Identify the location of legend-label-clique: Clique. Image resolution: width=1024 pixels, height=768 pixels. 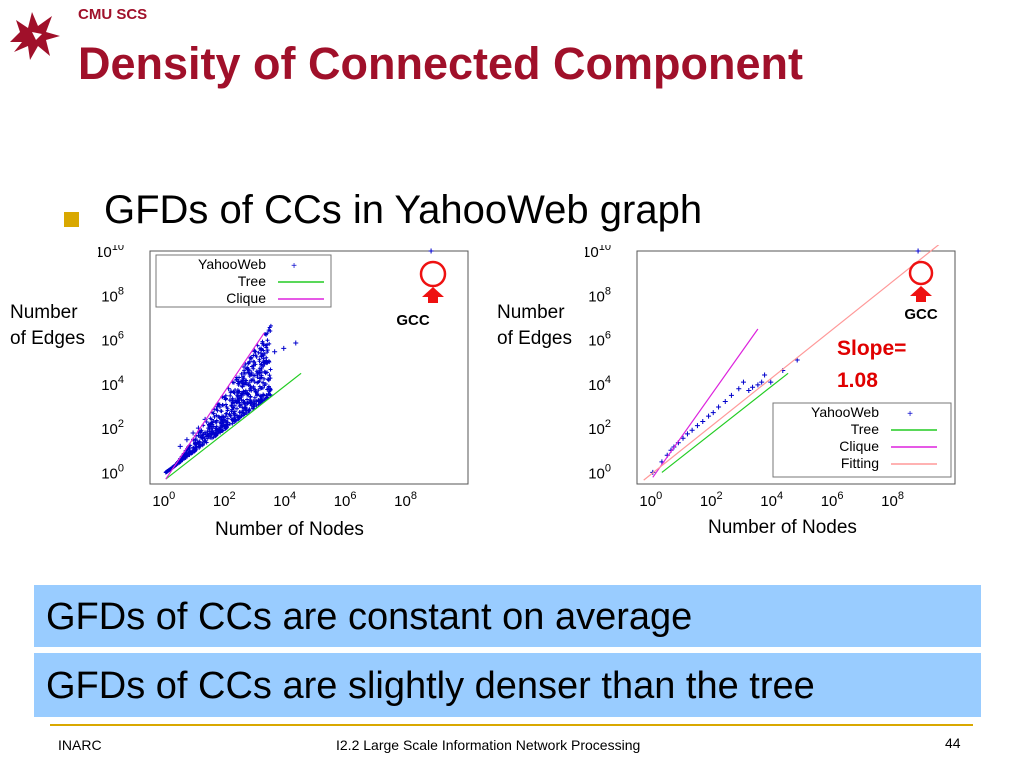
(246, 298).